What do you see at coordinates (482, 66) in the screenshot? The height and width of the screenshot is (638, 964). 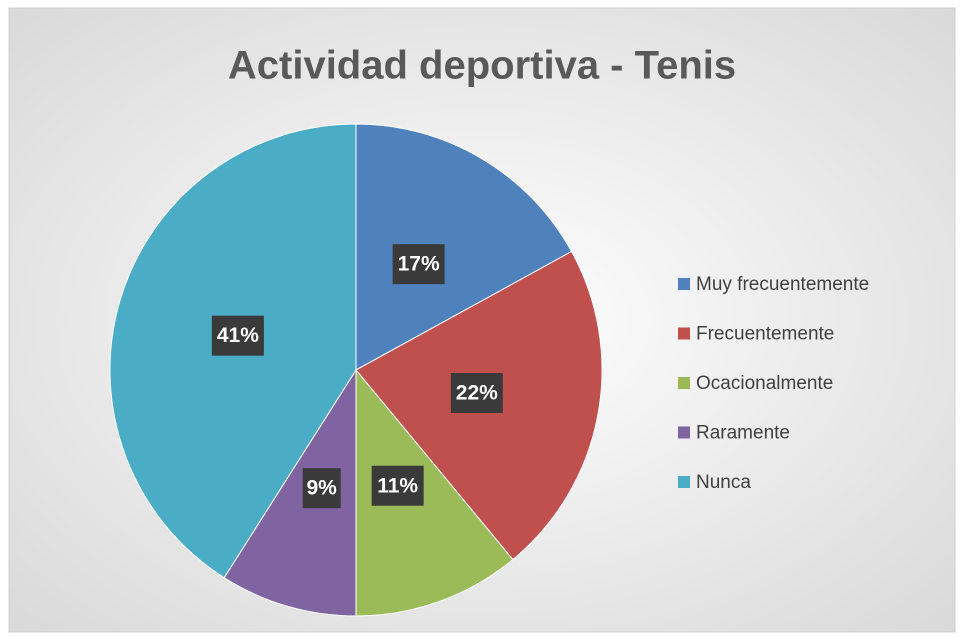 I see `chart-title: Actividad deportiva - Tenis` at bounding box center [482, 66].